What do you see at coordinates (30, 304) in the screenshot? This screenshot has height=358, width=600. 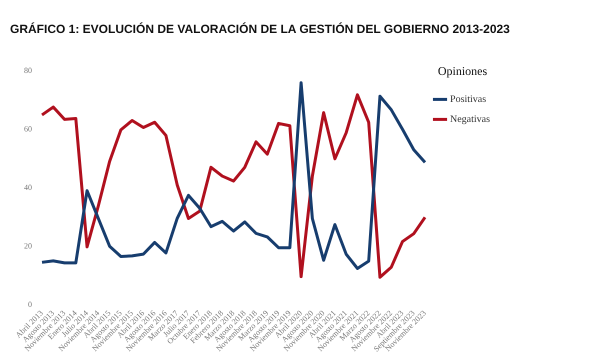 I see `y-tick-label: 0` at bounding box center [30, 304].